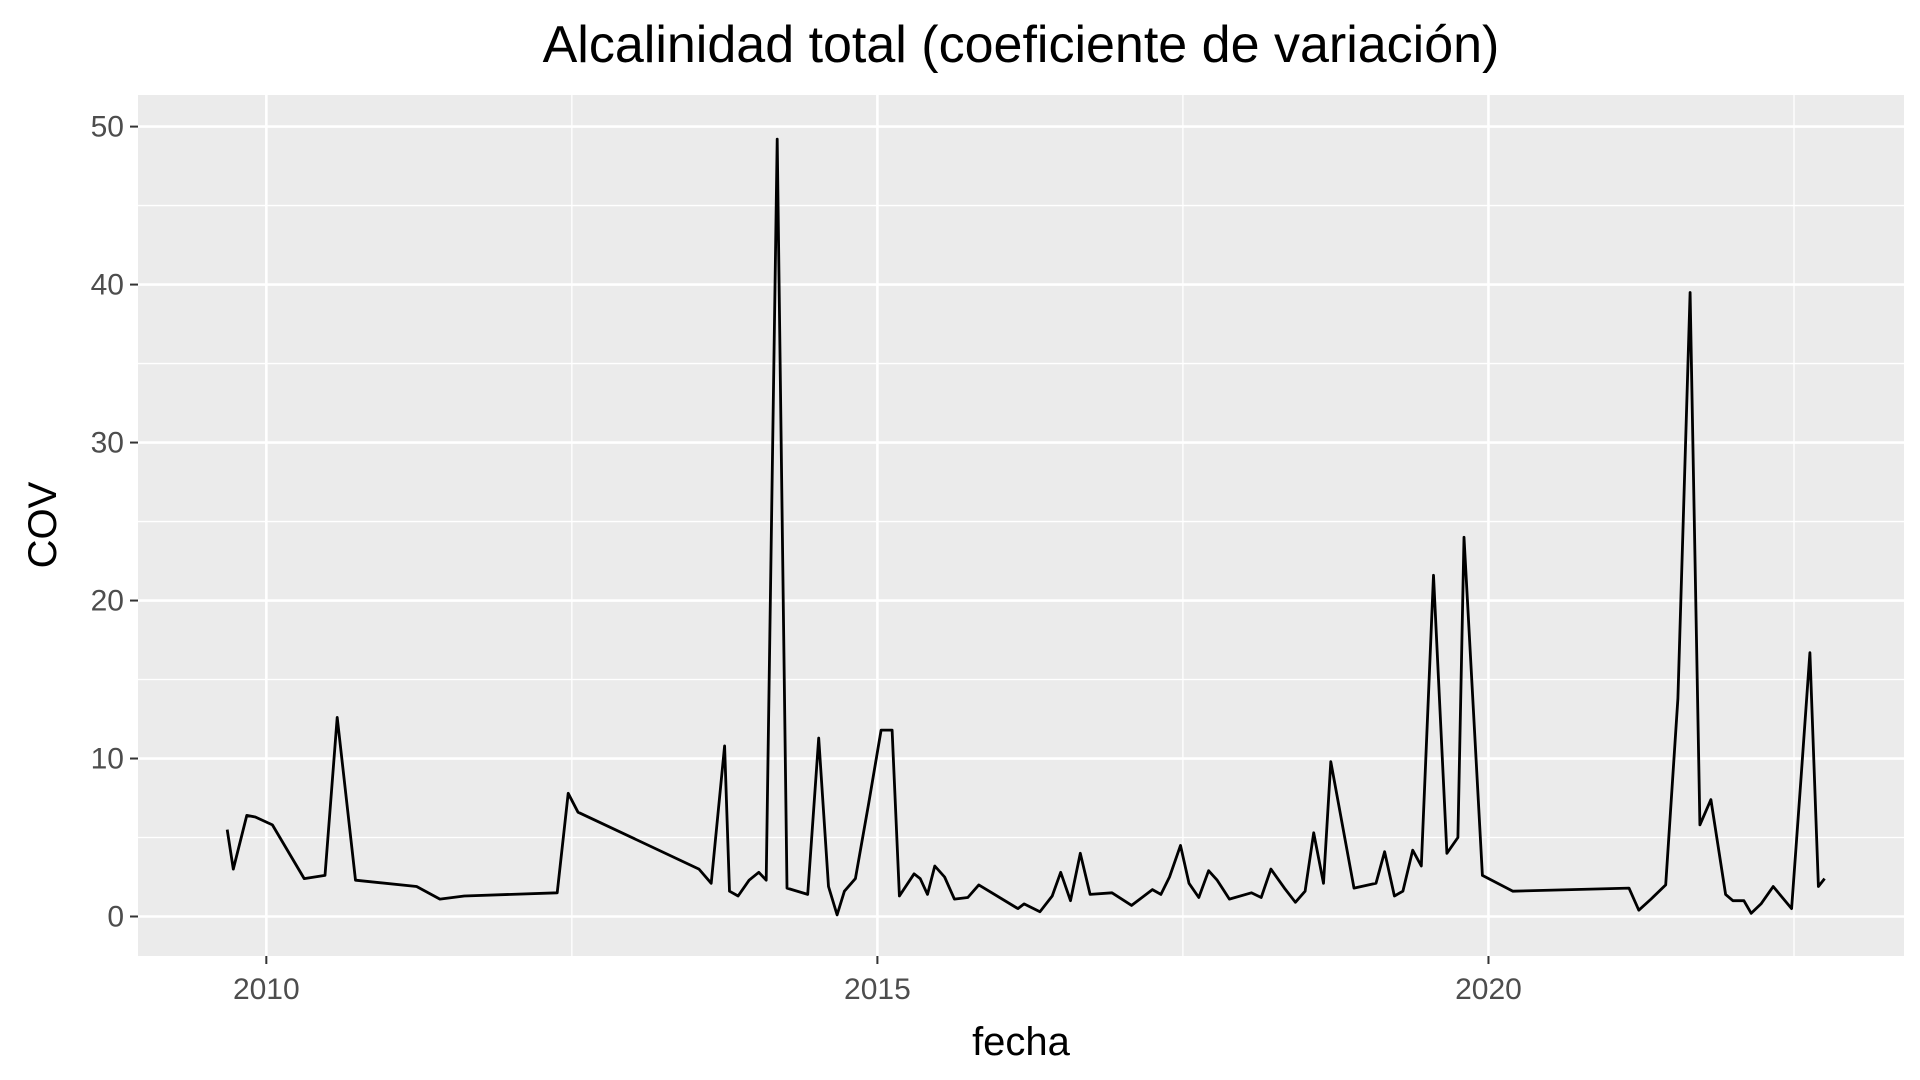 The width and height of the screenshot is (1920, 1080). I want to click on y-tick-label: 0, so click(115, 917).